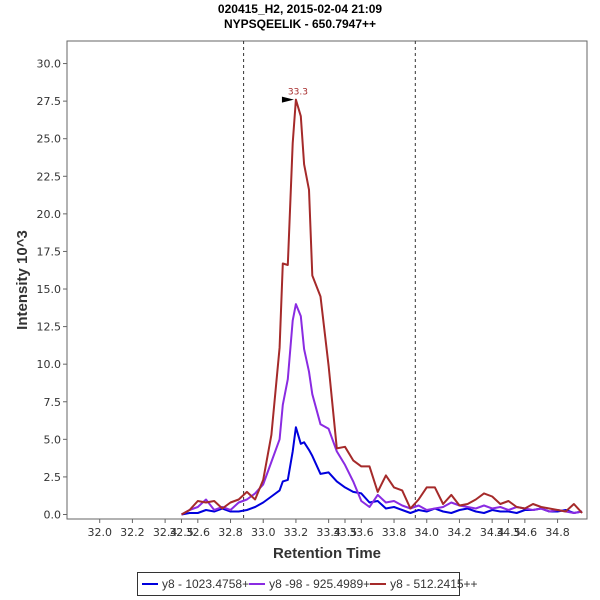  Describe the element at coordinates (525, 532) in the screenshot. I see `x-tick-label: 34.6` at that location.